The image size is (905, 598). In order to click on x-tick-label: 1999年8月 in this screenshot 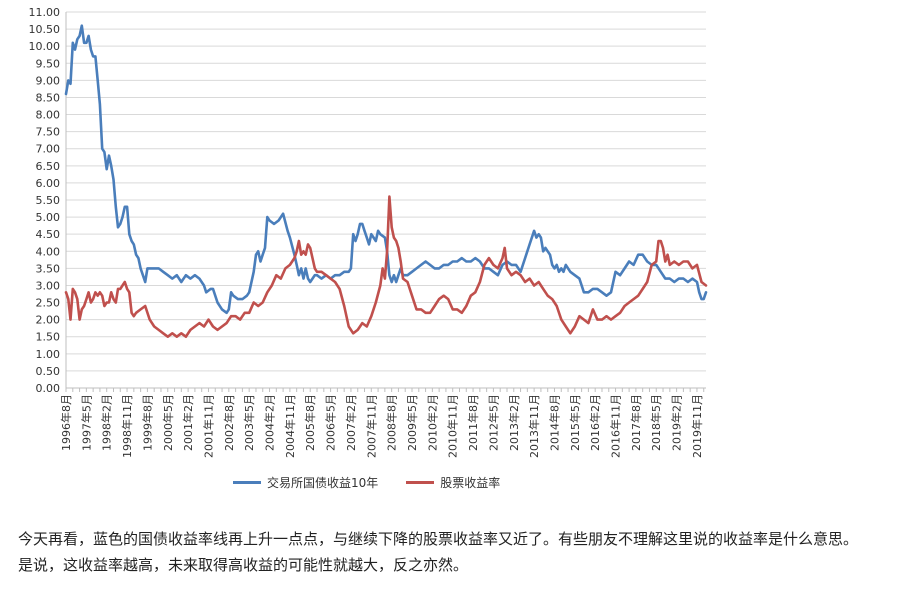, I will do `click(147, 422)`.